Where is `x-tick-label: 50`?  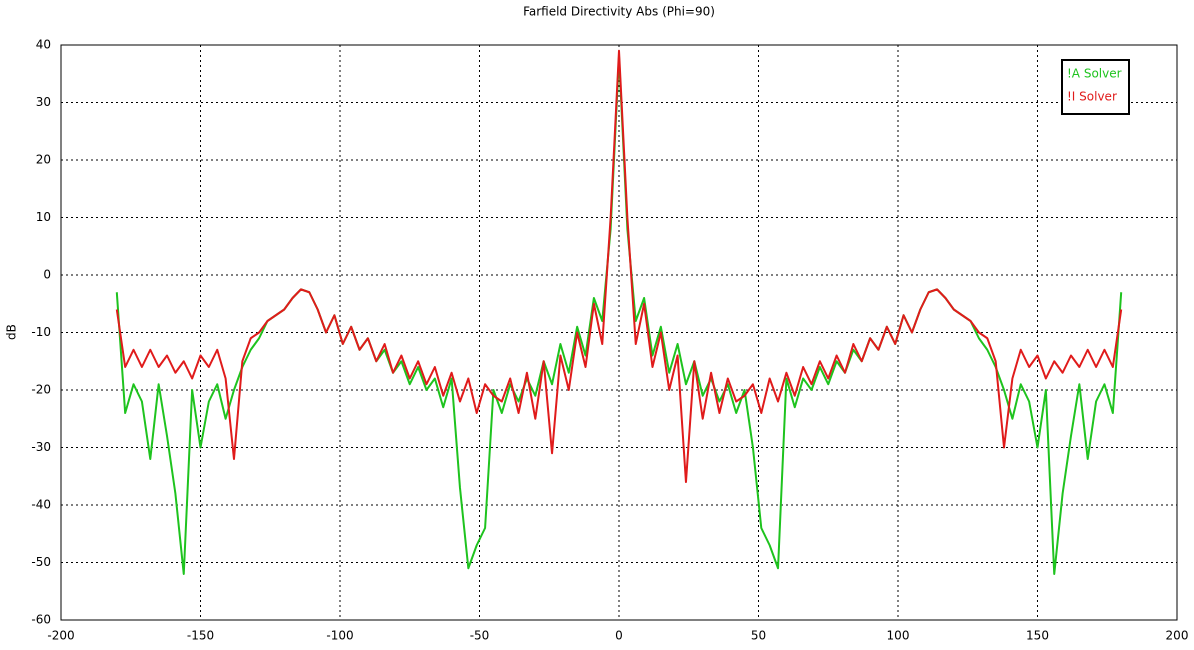
x-tick-label: 50 is located at coordinates (758, 636).